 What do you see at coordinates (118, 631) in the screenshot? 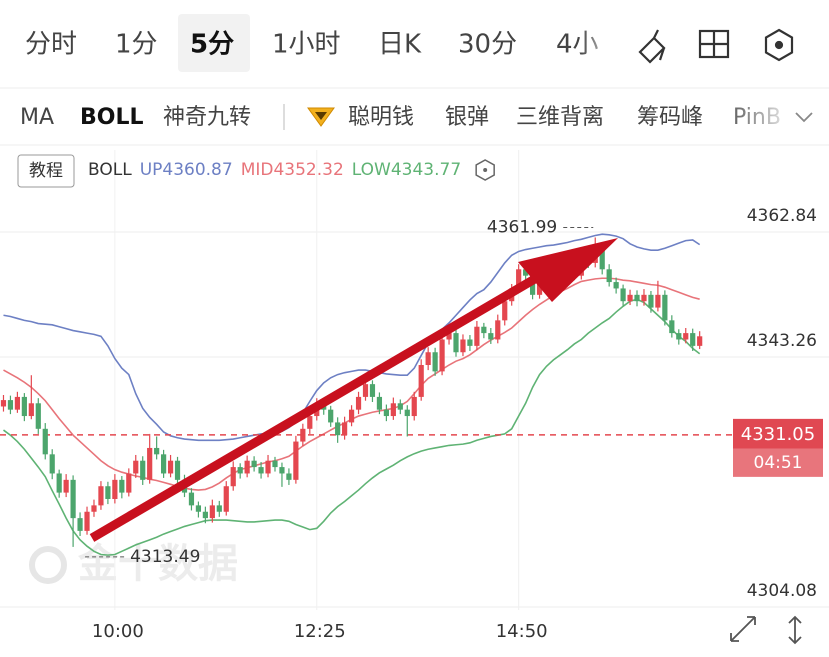
I see `x-tick-label: 10:00` at bounding box center [118, 631].